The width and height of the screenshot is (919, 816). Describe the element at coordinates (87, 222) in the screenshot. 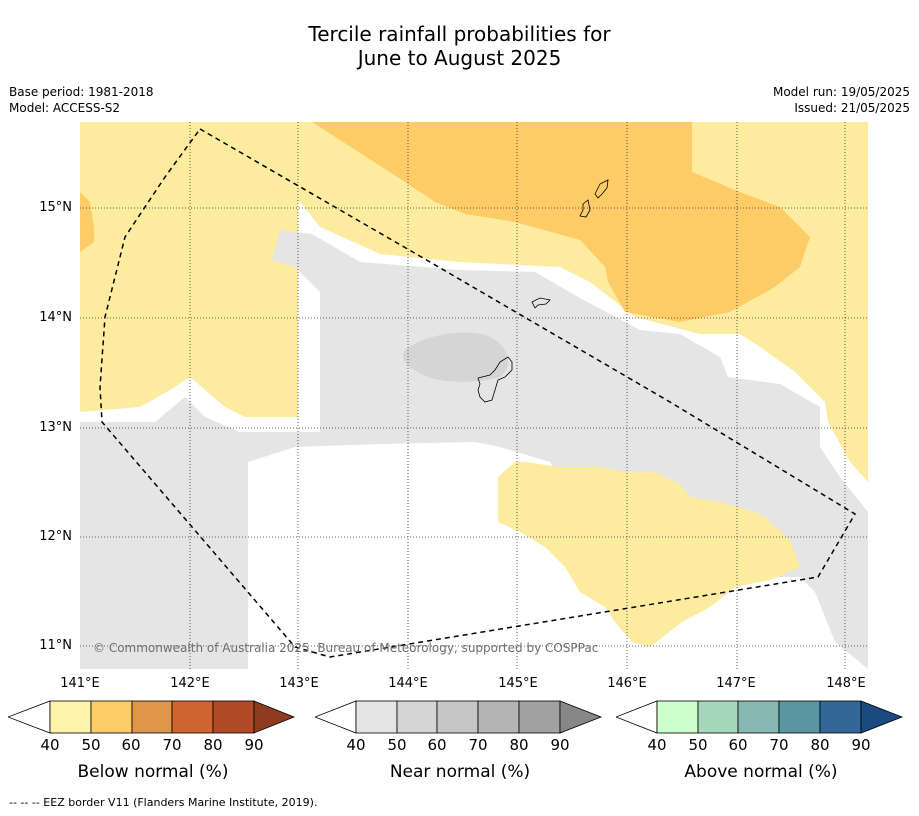

I see `below-50-west-edge` at that location.